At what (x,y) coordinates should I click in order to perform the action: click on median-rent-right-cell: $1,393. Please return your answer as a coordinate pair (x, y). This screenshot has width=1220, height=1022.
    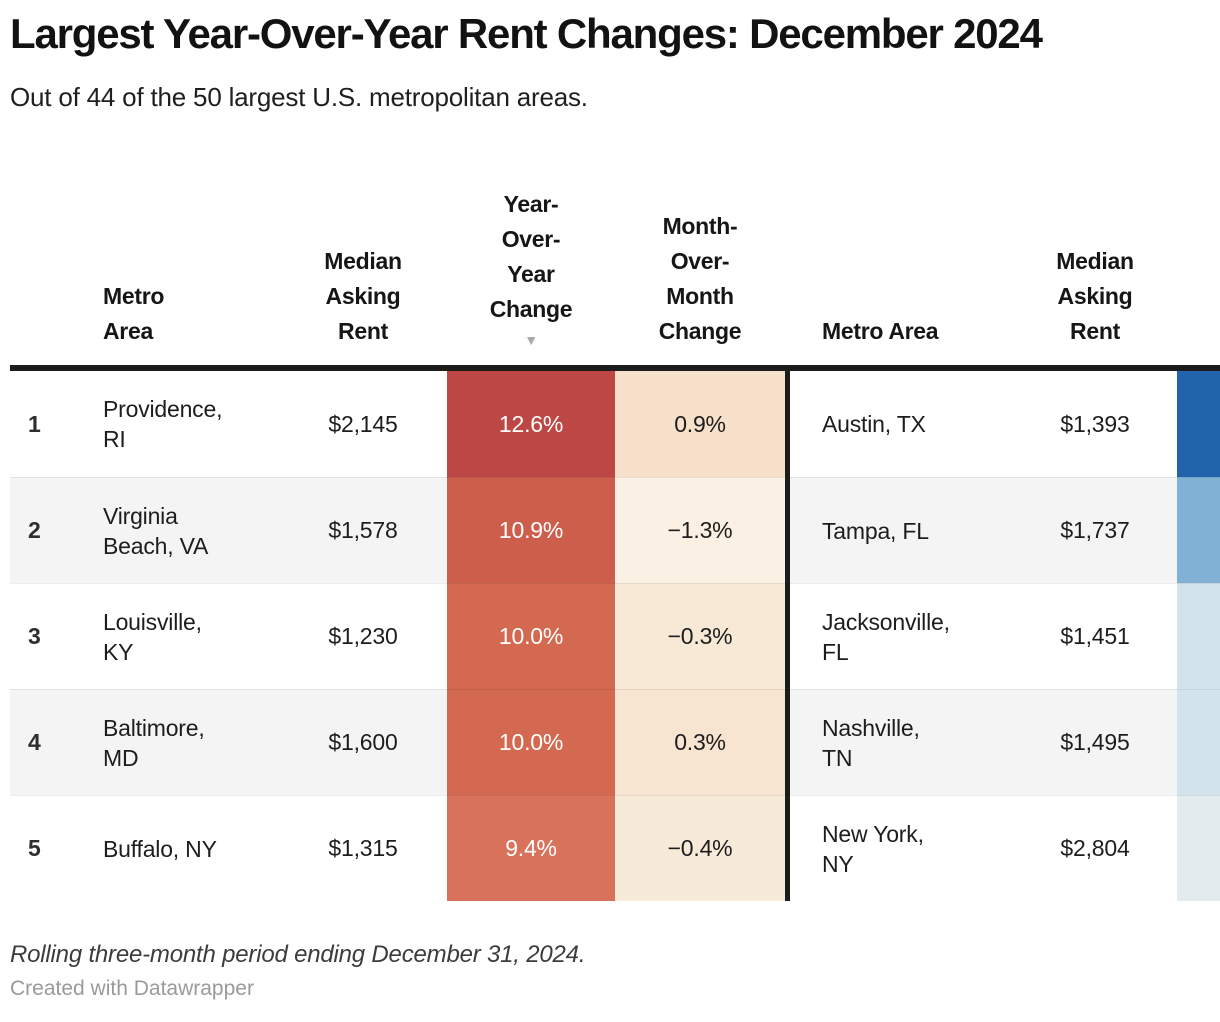
    Looking at the image, I should click on (1095, 423).